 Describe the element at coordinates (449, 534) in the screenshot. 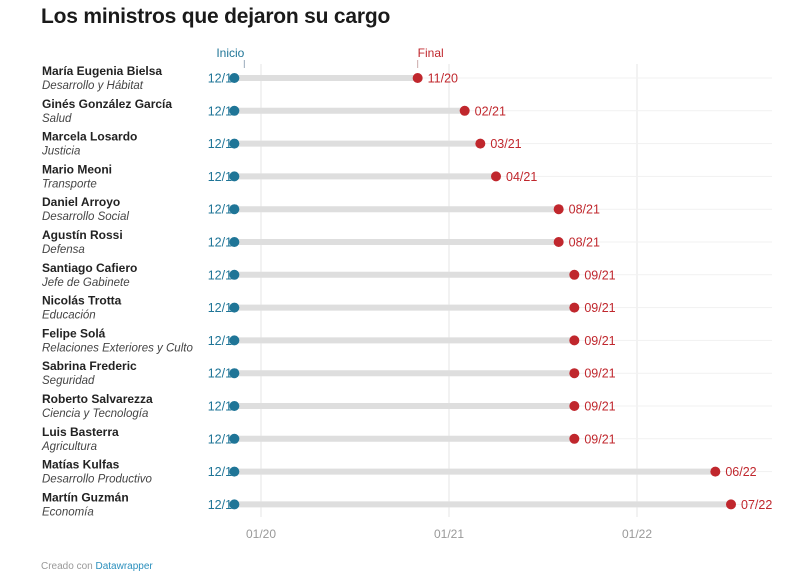

I see `x-tick-label: 01/21` at that location.